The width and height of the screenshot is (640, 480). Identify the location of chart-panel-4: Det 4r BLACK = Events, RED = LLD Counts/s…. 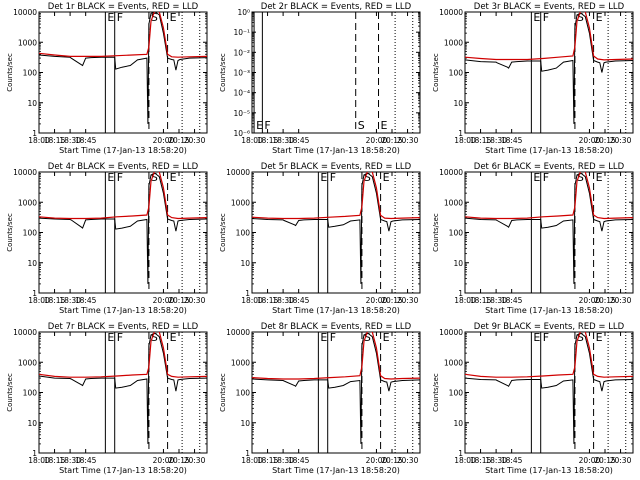
(107, 238).